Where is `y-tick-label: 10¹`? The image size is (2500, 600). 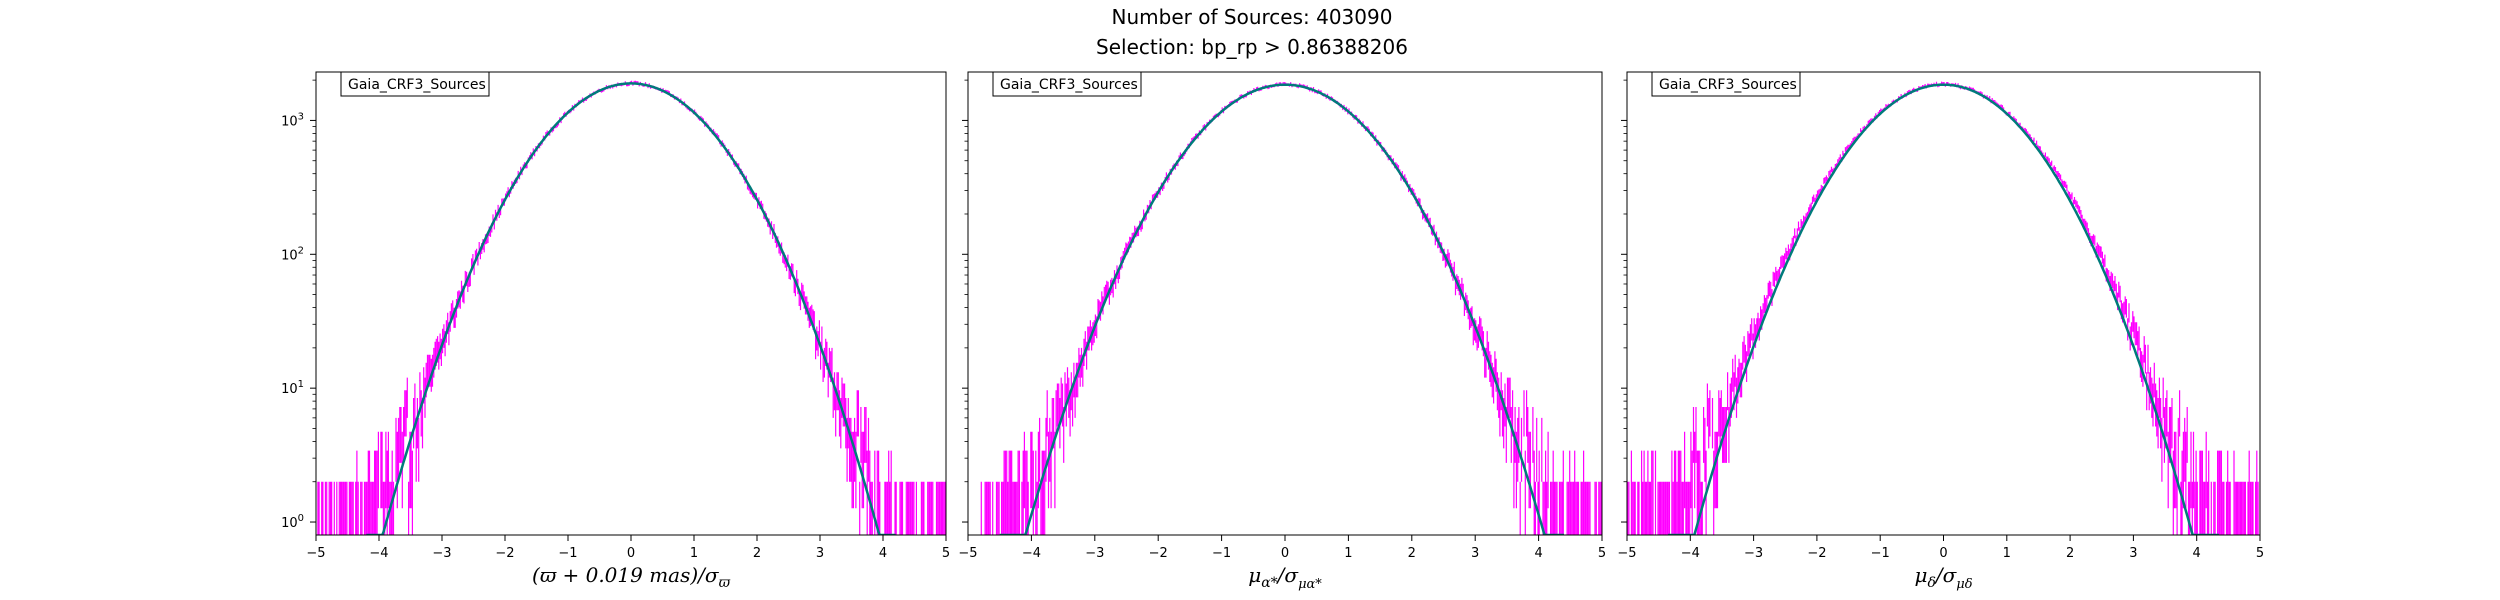
y-tick-label: 10¹ is located at coordinates (292, 388).